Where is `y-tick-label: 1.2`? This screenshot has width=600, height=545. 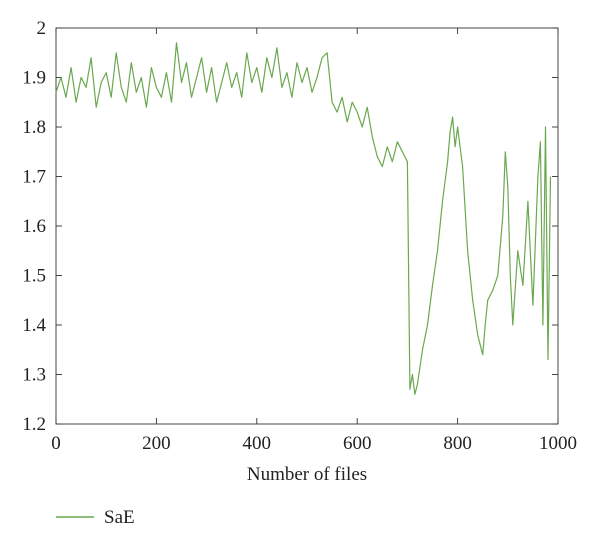 y-tick-label: 1.2 is located at coordinates (34, 424).